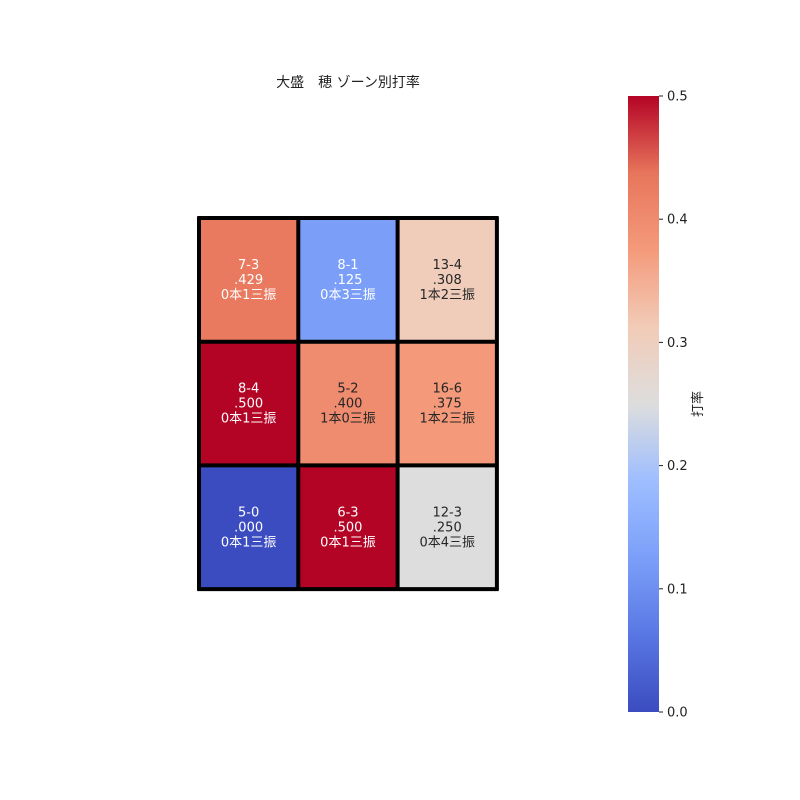 The image size is (800, 800). Describe the element at coordinates (447, 265) in the screenshot. I see `cell-record-r1-c3: 13-4` at that location.